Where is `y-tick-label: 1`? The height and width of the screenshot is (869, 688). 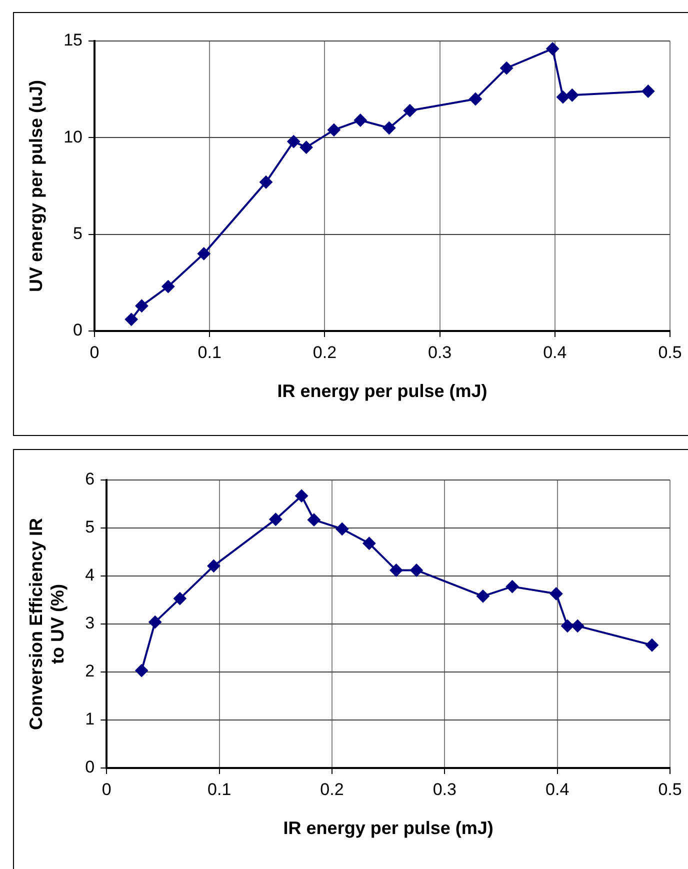 y-tick-label: 1 is located at coordinates (90, 719).